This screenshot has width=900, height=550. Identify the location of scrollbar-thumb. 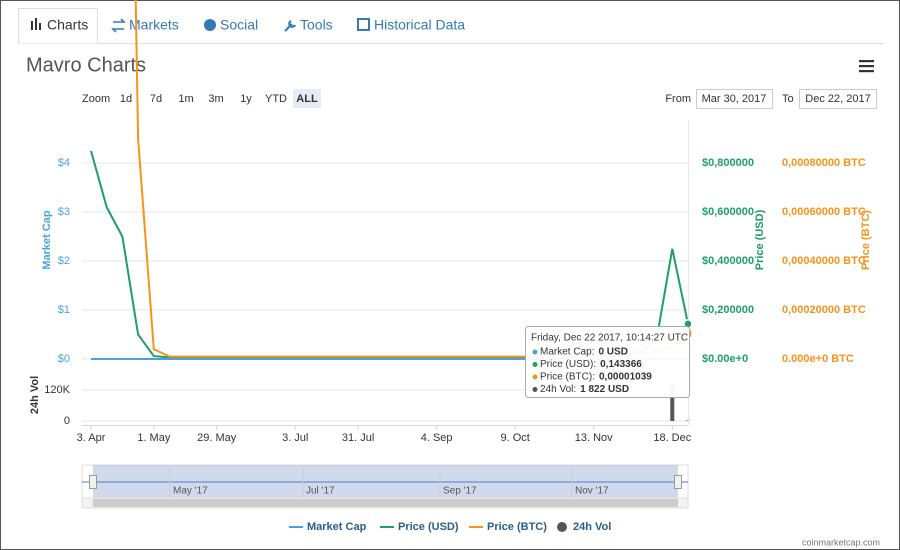
(385, 503).